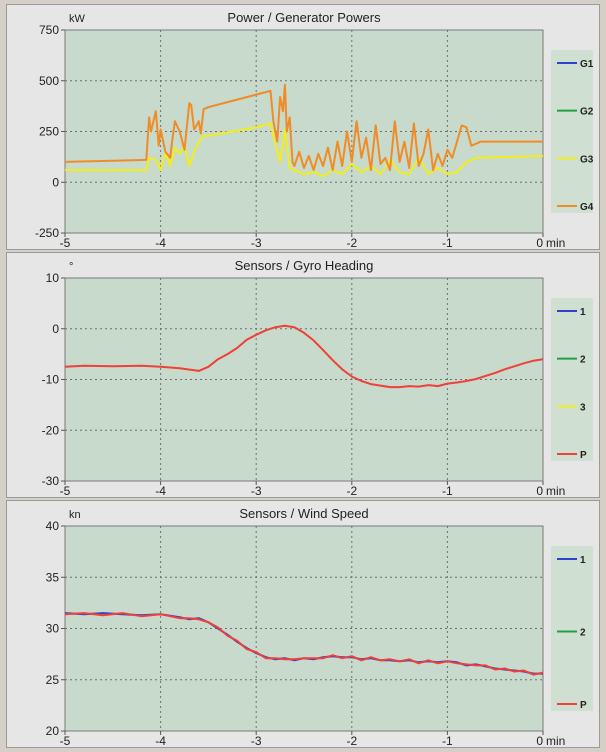 The image size is (606, 752). What do you see at coordinates (47, 233) in the screenshot?
I see `y-tick-label: -250` at bounding box center [47, 233].